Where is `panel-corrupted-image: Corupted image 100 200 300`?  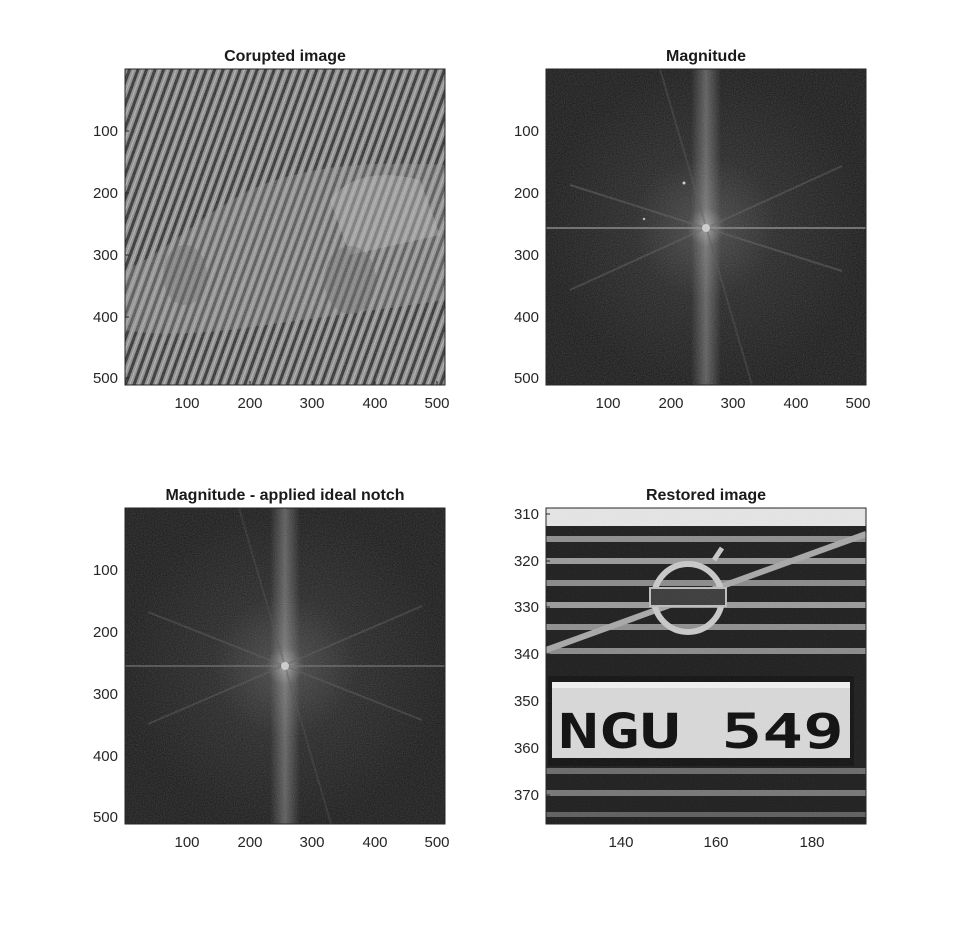
panel-corrupted-image: Corupted image 100 200 300 is located at coordinates (271, 230).